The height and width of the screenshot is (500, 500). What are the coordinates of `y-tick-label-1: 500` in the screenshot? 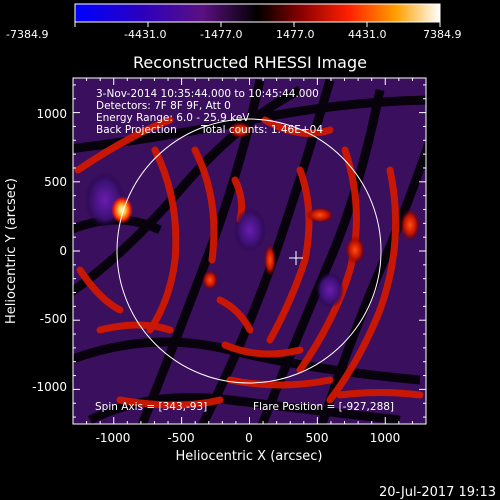 It's located at (55, 182).